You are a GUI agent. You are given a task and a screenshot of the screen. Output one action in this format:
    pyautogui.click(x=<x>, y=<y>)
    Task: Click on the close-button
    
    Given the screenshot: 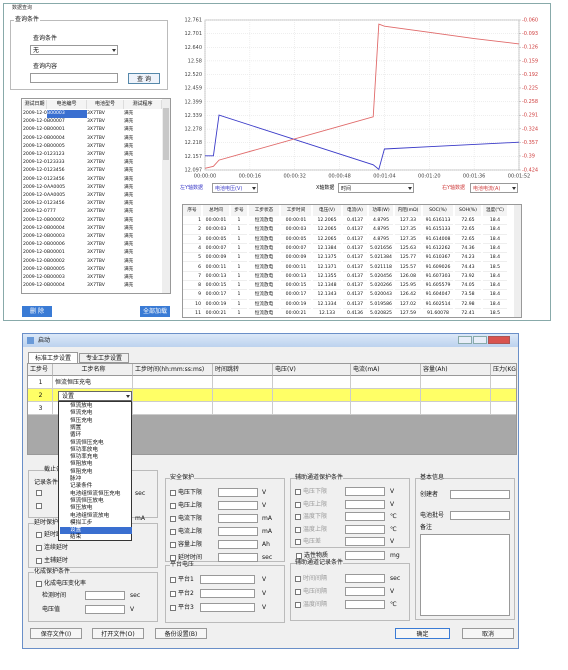 What is the action you would take?
    pyautogui.click(x=499, y=340)
    